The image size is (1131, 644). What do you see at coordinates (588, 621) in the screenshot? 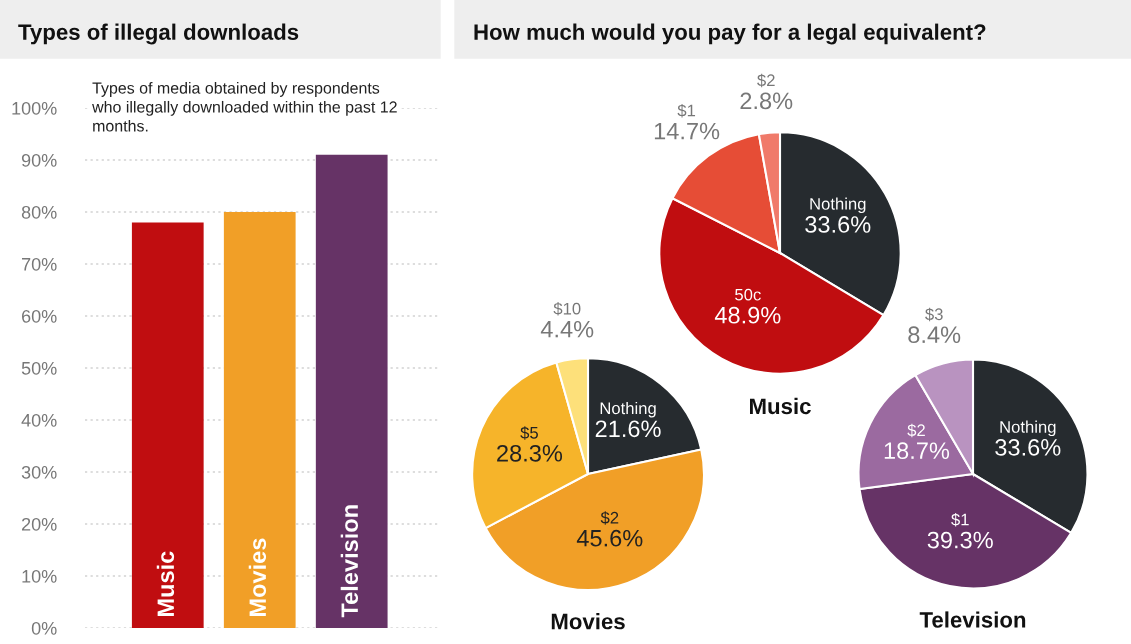
I see `text: Movies` at bounding box center [588, 621].